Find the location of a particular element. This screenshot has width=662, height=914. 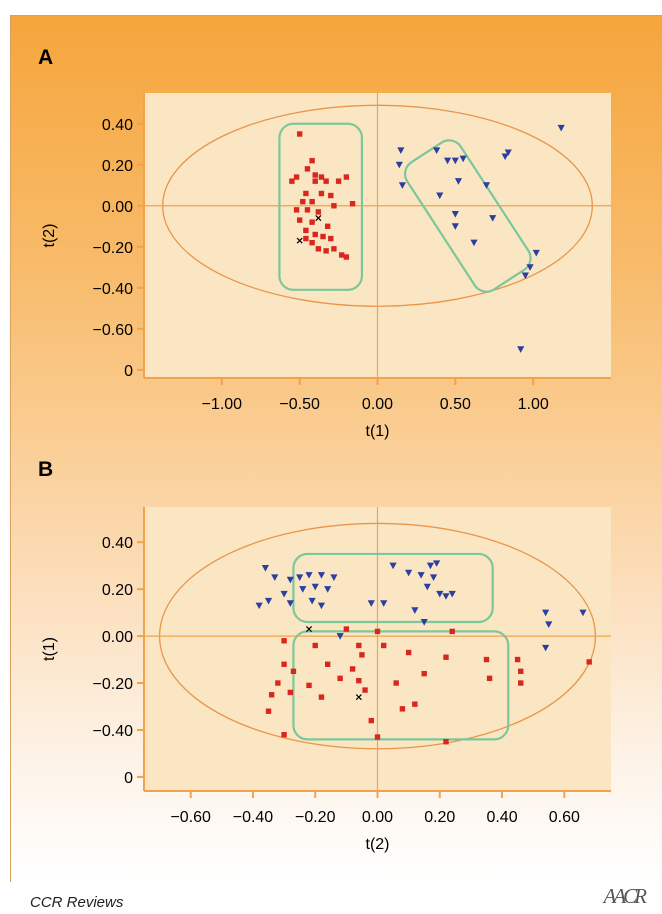

y-tick-label: 0.20 is located at coordinates (117, 166).